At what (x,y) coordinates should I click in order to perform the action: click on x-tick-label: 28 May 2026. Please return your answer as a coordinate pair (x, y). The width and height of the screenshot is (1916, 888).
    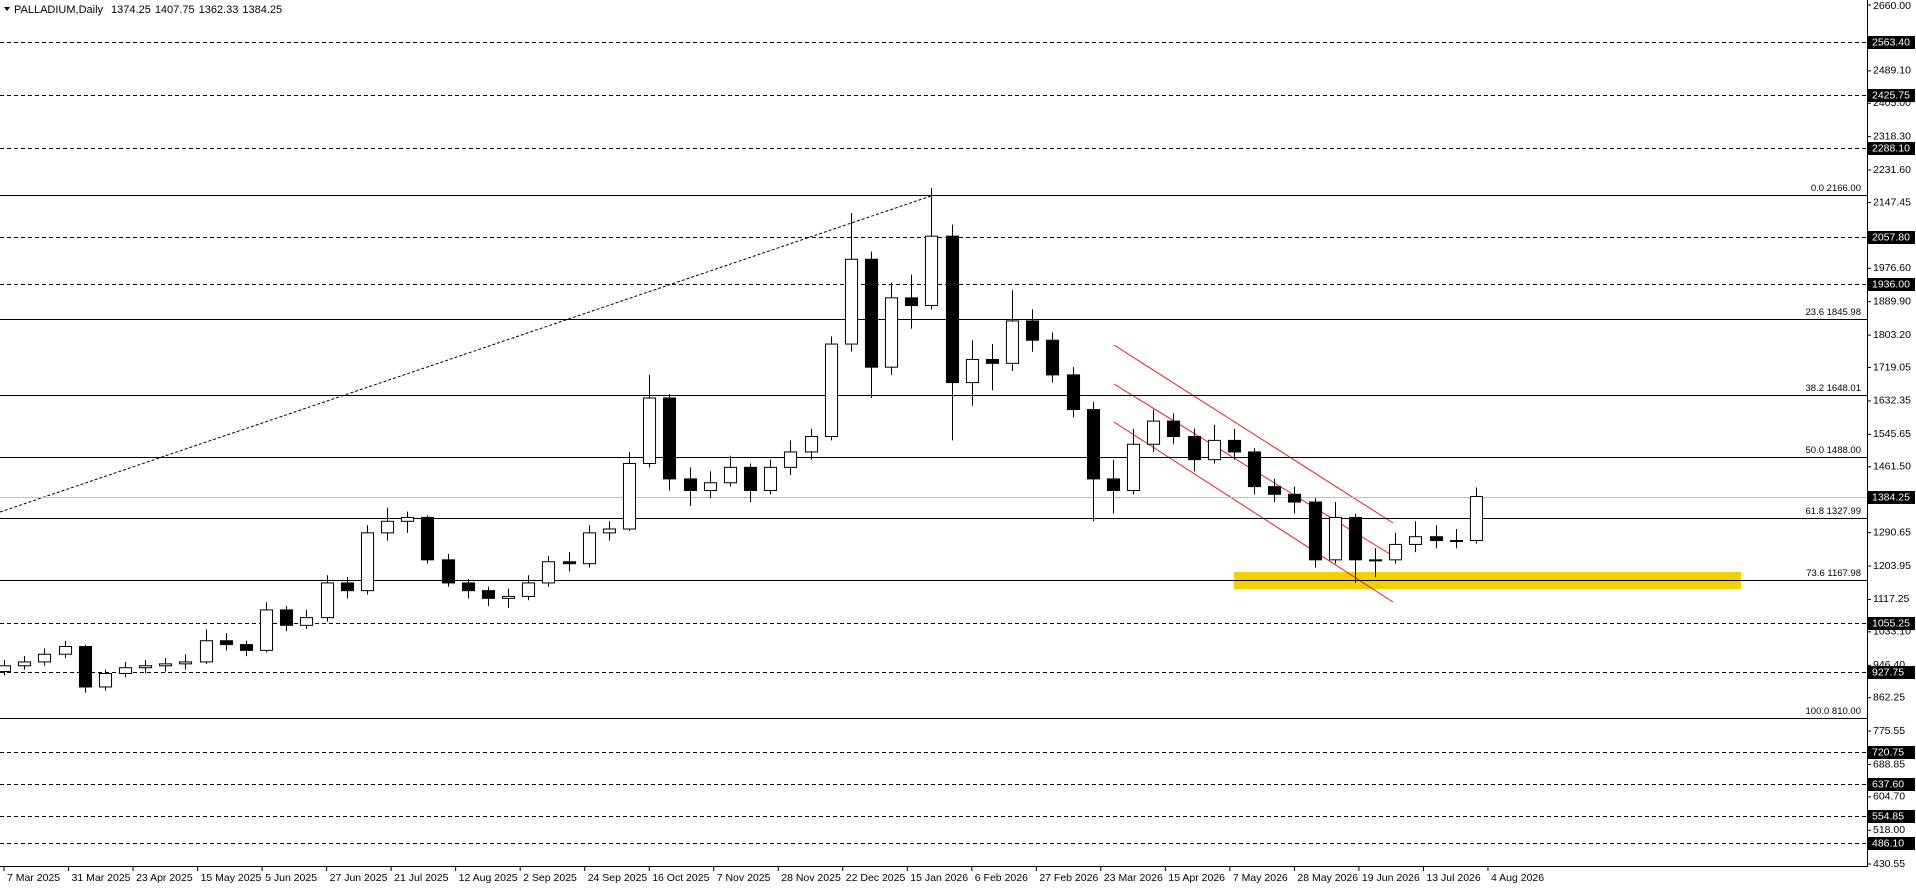
    Looking at the image, I should click on (1327, 878).